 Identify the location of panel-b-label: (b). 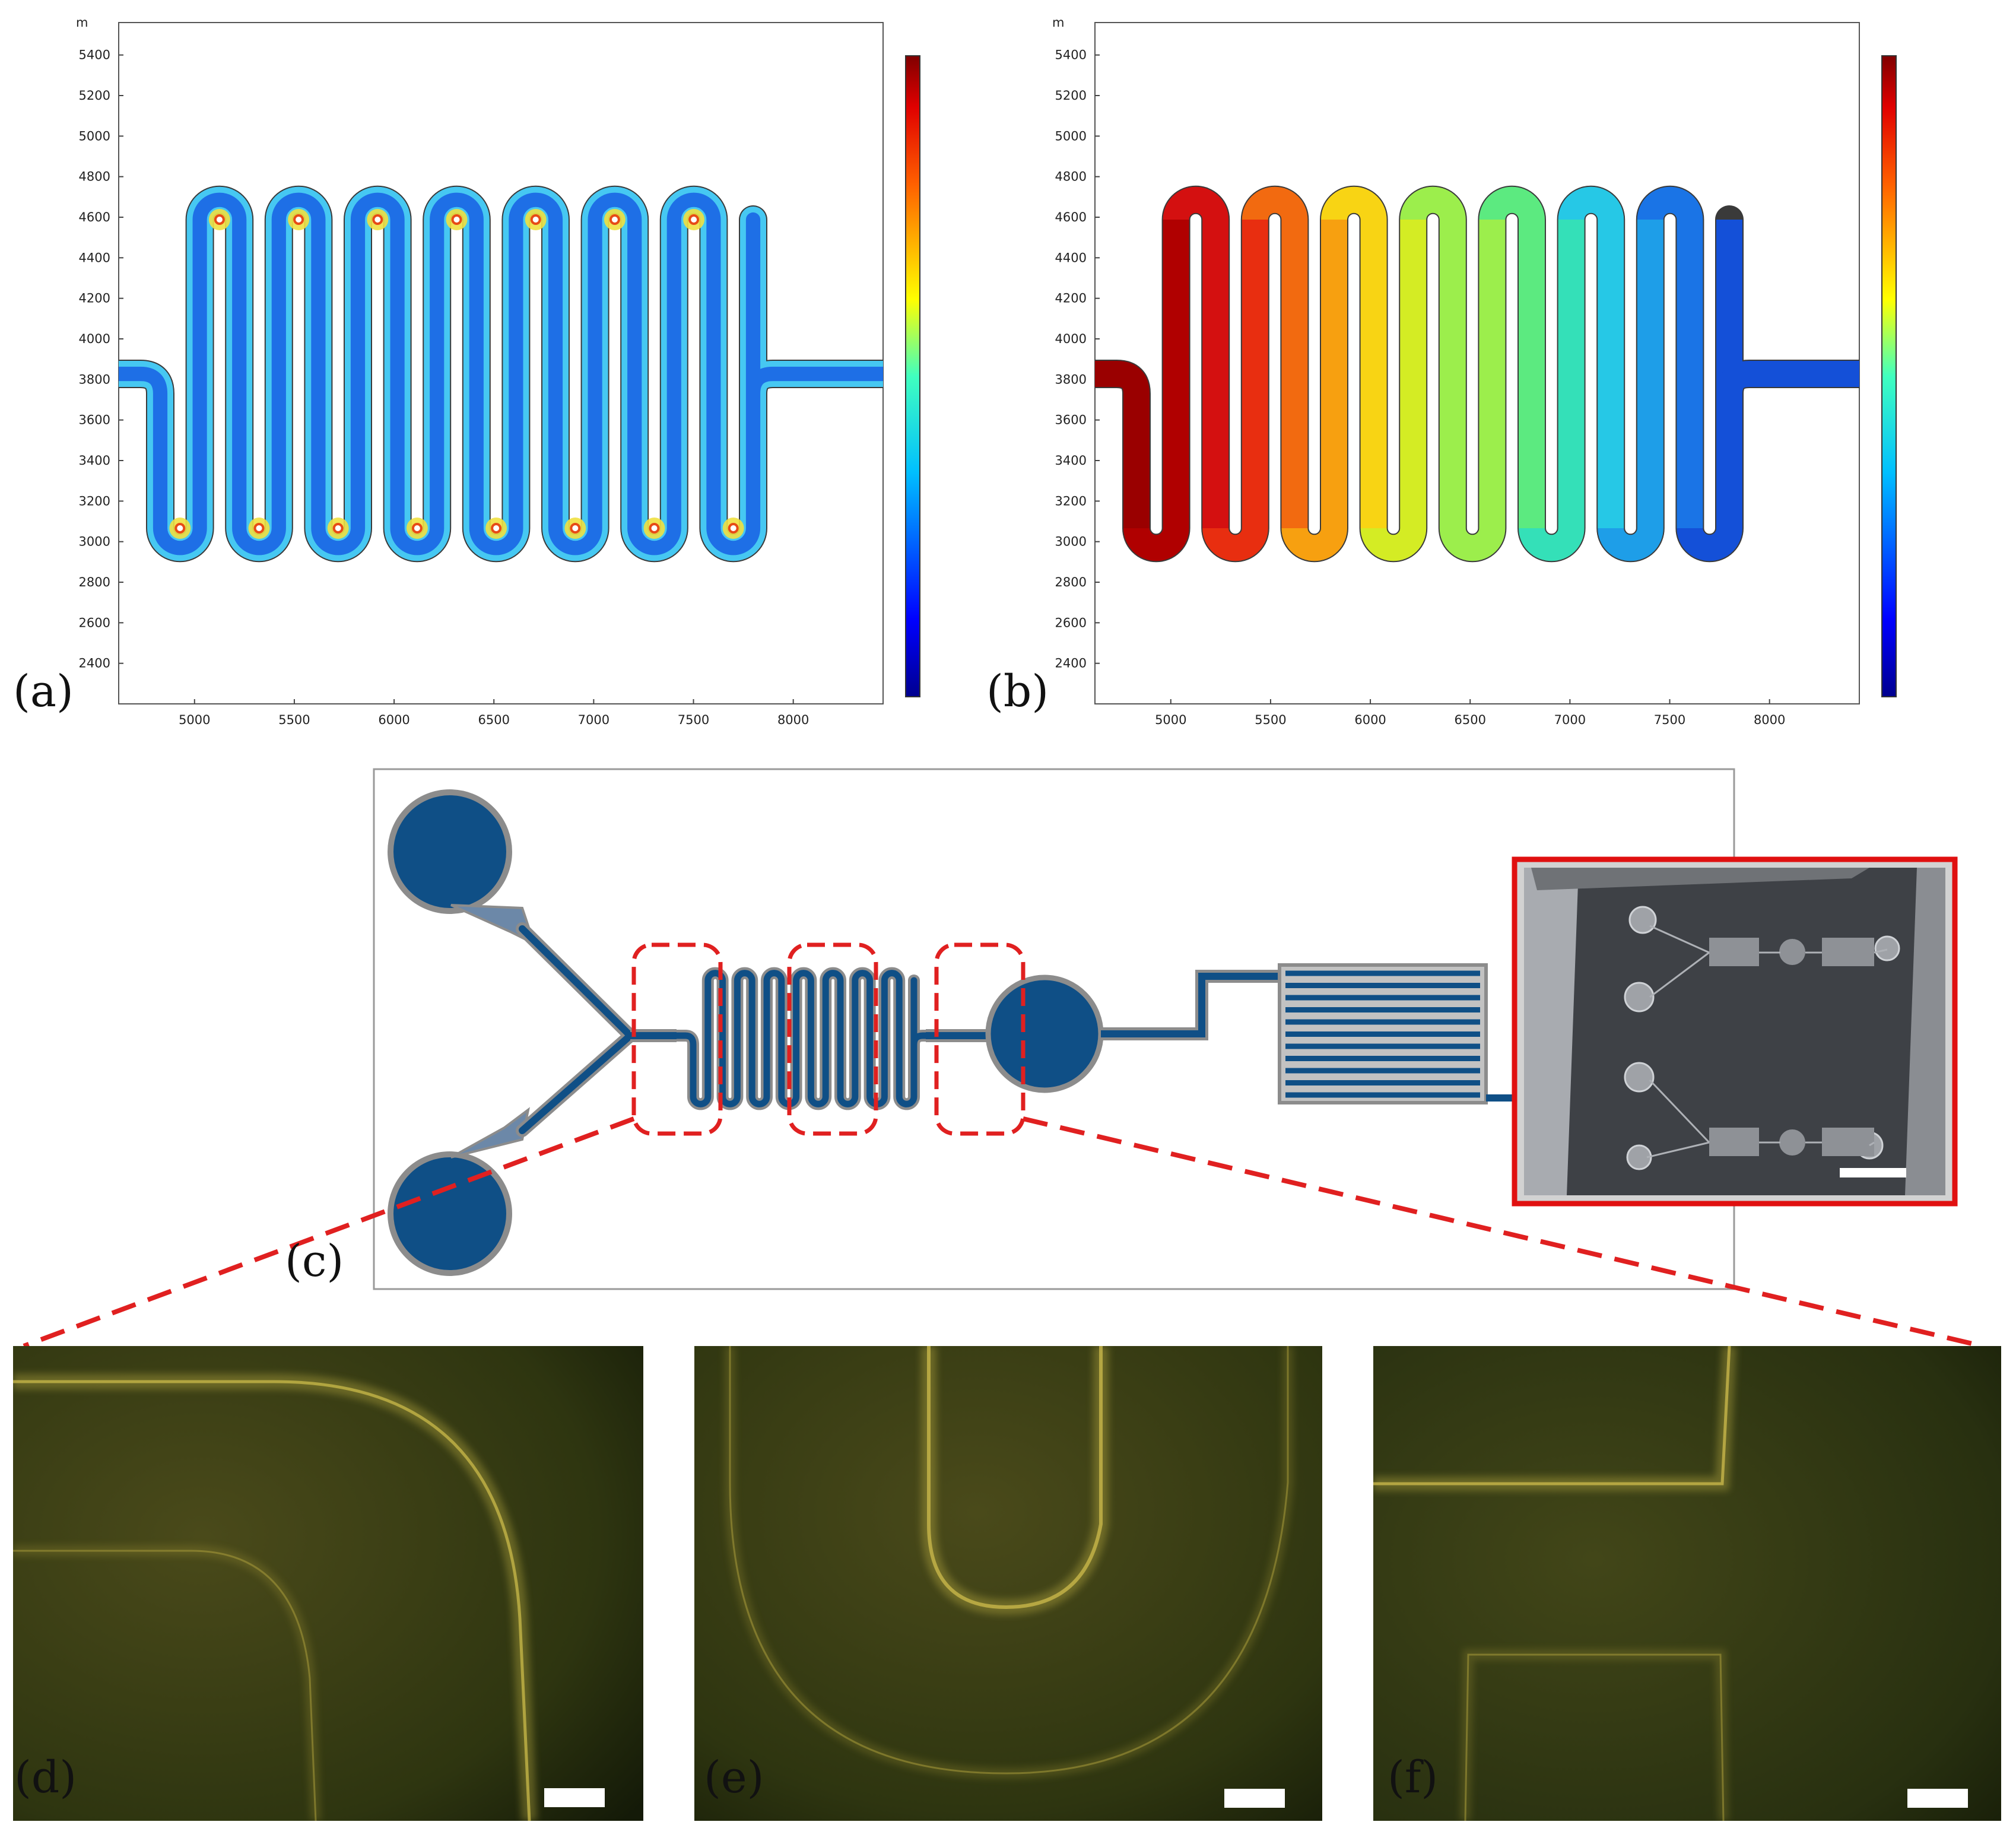
(1017, 691).